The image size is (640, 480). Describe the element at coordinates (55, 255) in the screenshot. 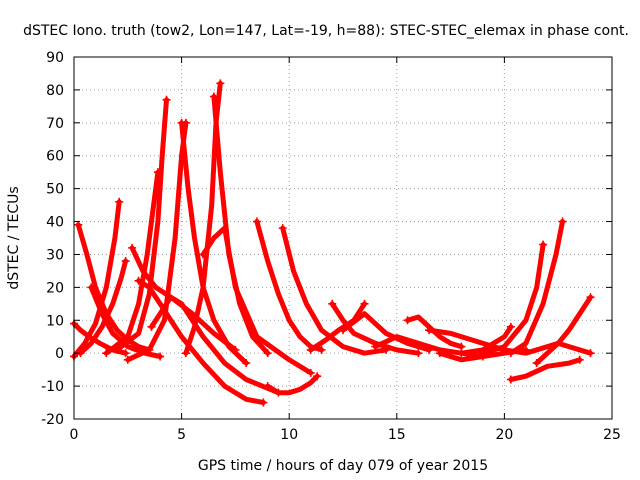

I see `y-tick-label: 30` at that location.